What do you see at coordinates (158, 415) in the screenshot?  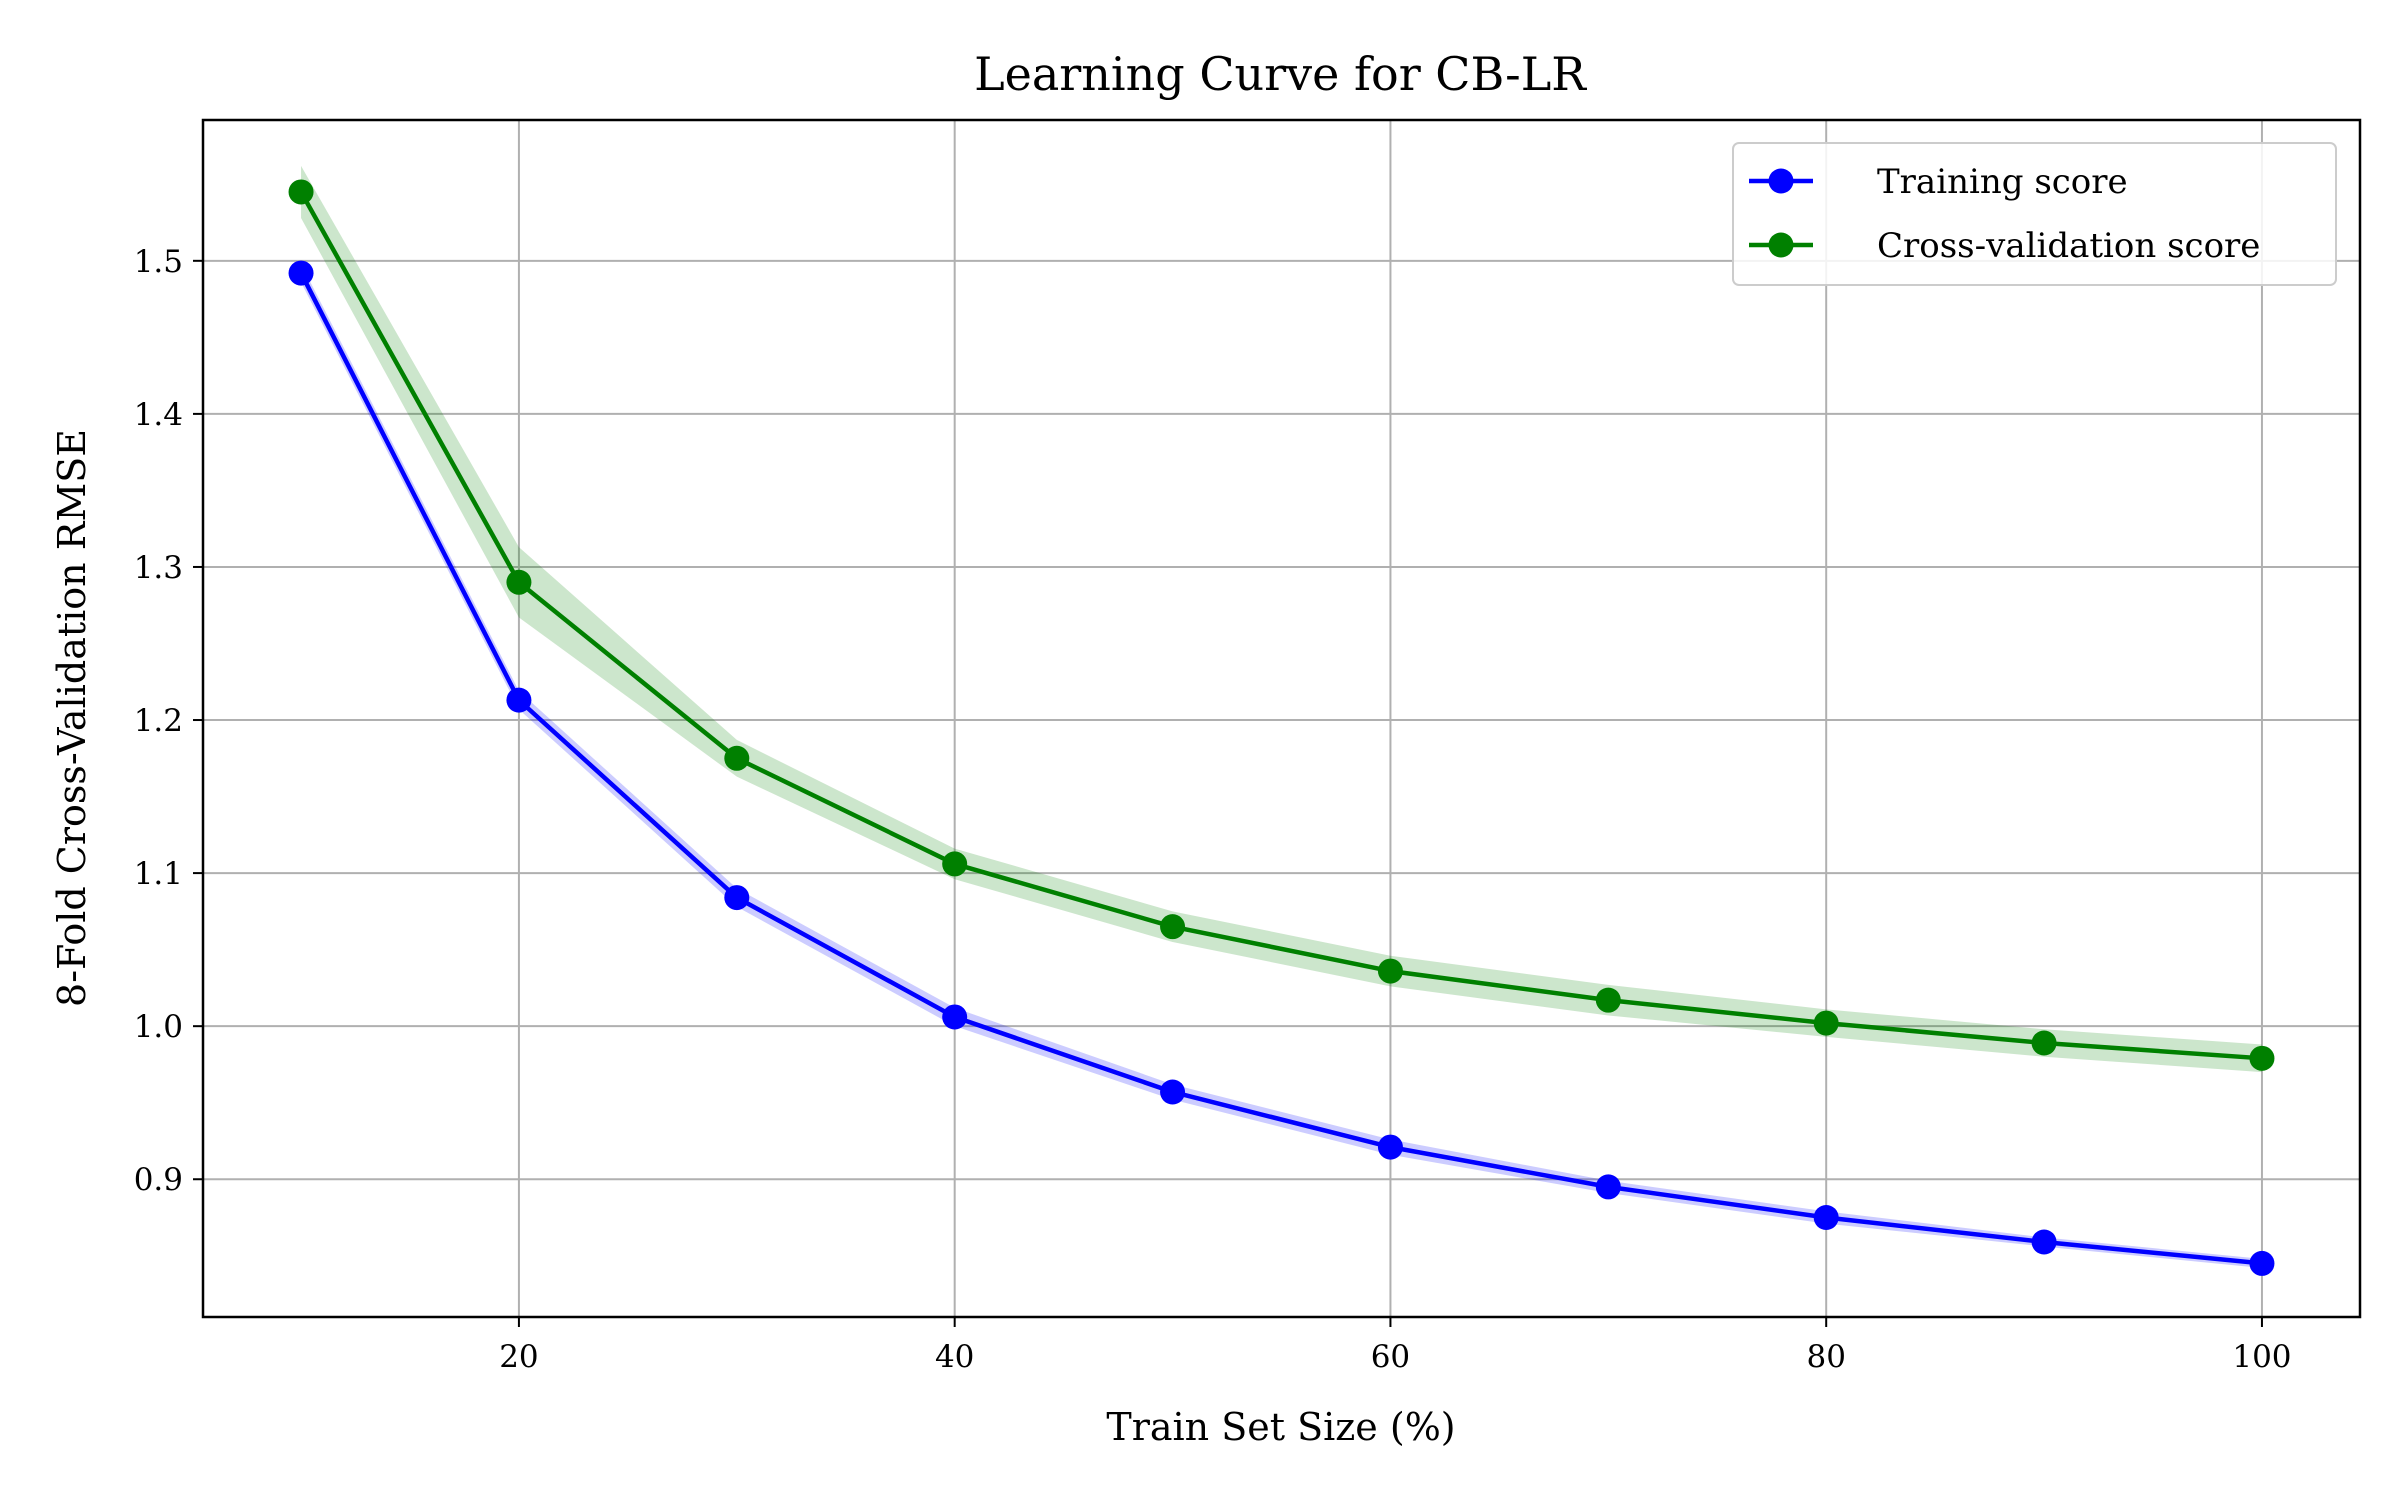 I see `y-tick-label: 1.4` at bounding box center [158, 415].